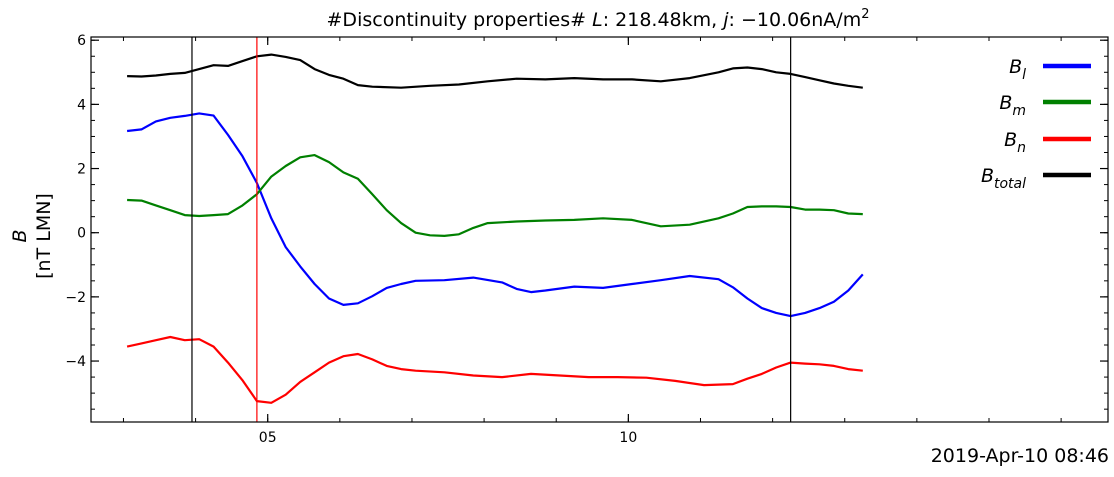 Image resolution: width=1114 pixels, height=477 pixels. What do you see at coordinates (20, 235) in the screenshot?
I see `y-axis-symbol: B` at bounding box center [20, 235].